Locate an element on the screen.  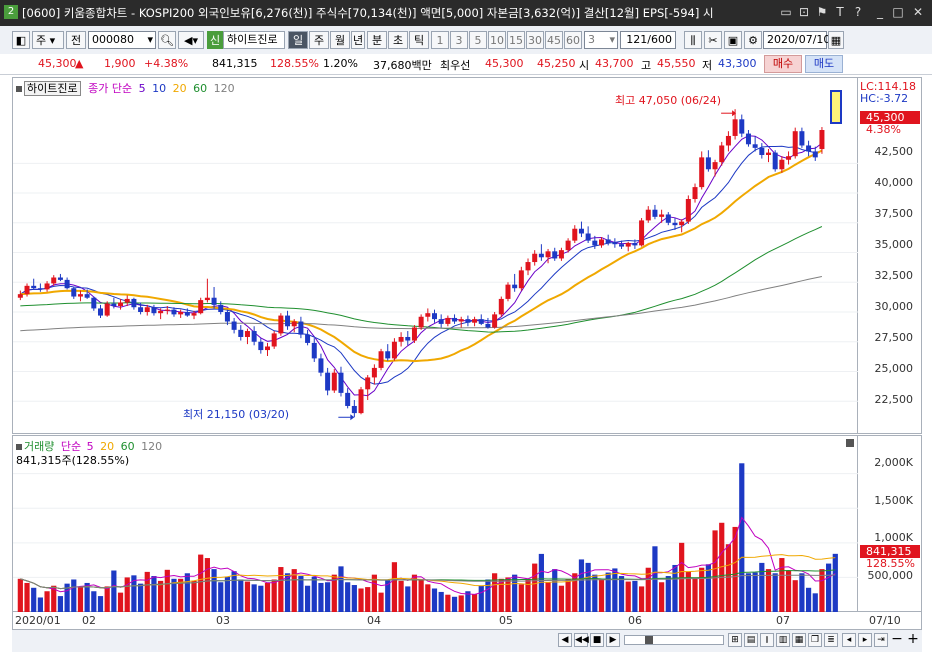
sound-icon: ◀▾ is located at coordinates (191, 40).